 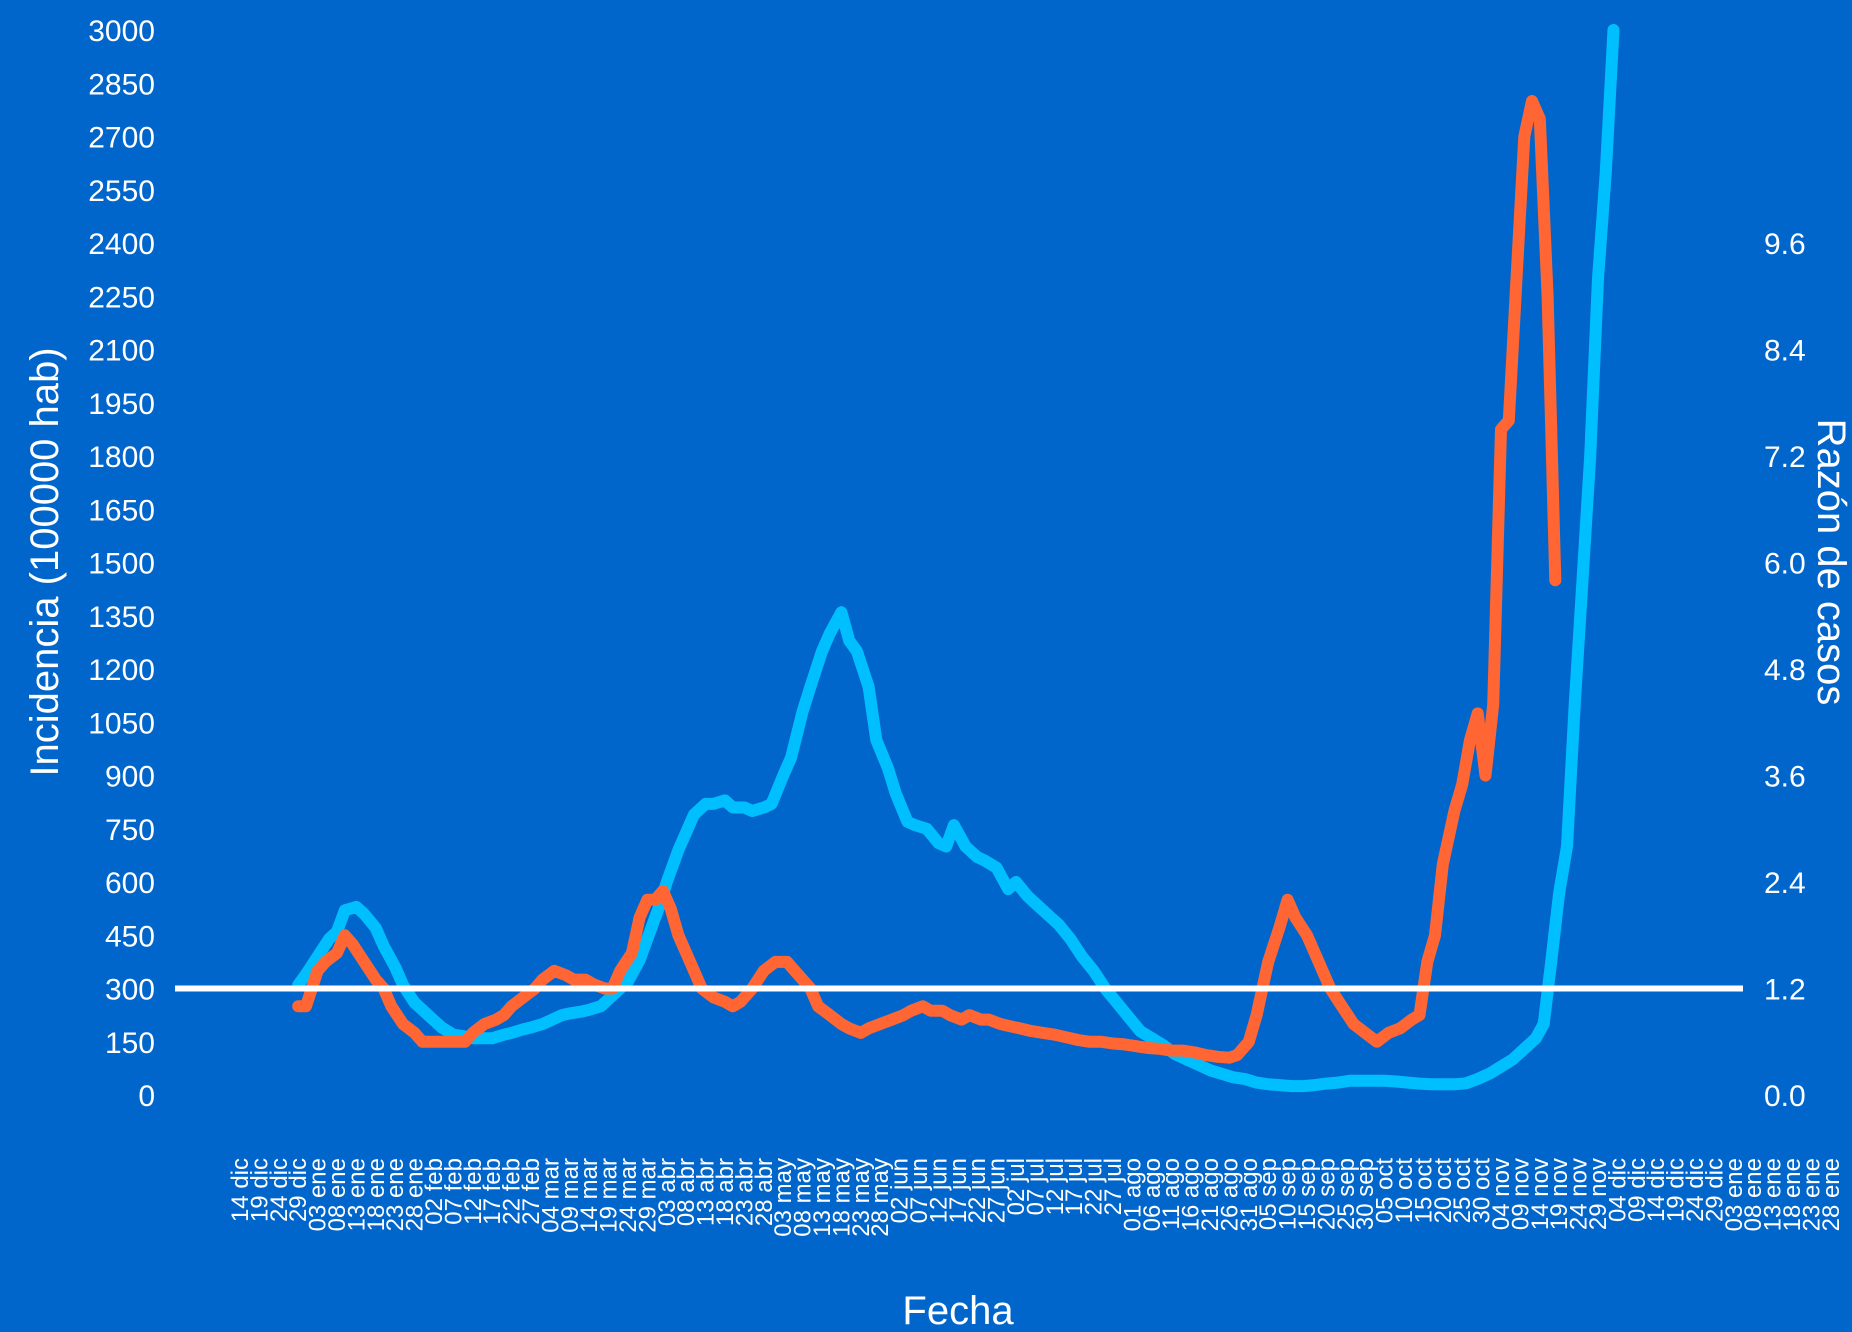 I want to click on y-tick-label-left: 1200, so click(x=121, y=670).